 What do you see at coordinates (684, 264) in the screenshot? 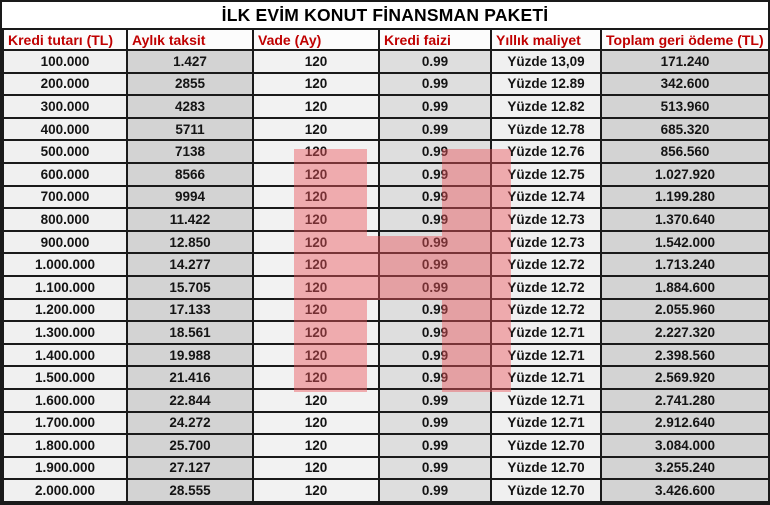
I see `table-cell: 1.713.240` at bounding box center [684, 264].